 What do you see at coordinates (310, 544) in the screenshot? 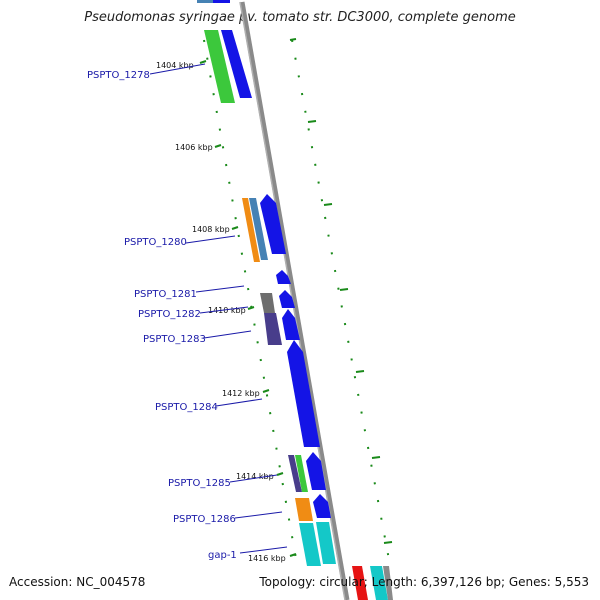
I see `feature-gap1-cyan` at bounding box center [310, 544].